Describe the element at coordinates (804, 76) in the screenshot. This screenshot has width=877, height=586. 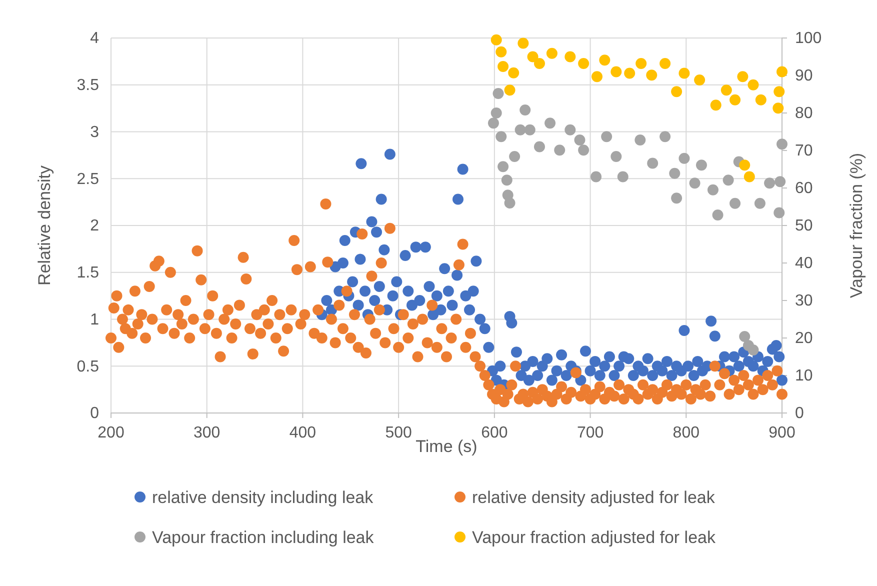
I see `y2-tick-label: 90` at that location.